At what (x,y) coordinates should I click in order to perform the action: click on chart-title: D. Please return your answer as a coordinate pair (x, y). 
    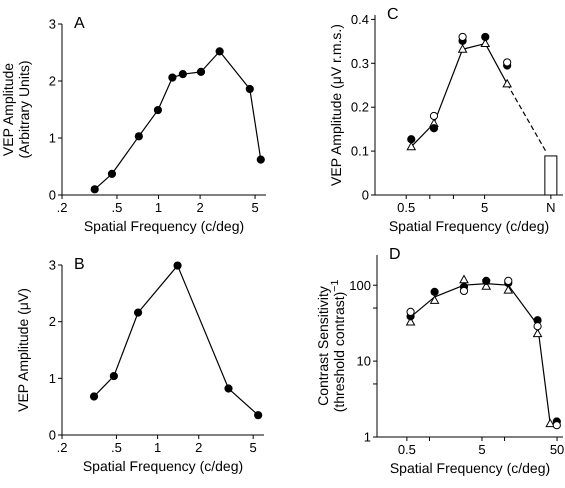
    Looking at the image, I should click on (395, 254).